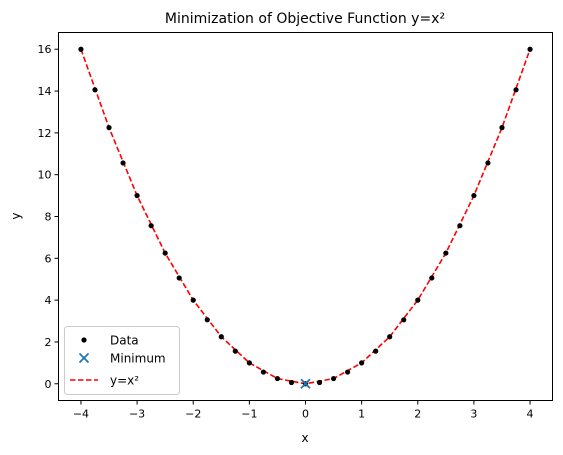 The image size is (563, 455). I want to click on y-tick-label: 10, so click(45, 175).